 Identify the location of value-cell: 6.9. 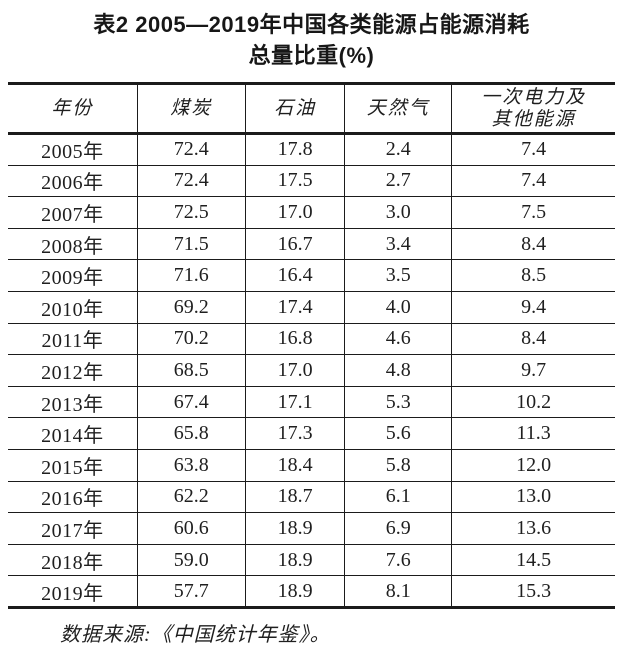
(398, 528).